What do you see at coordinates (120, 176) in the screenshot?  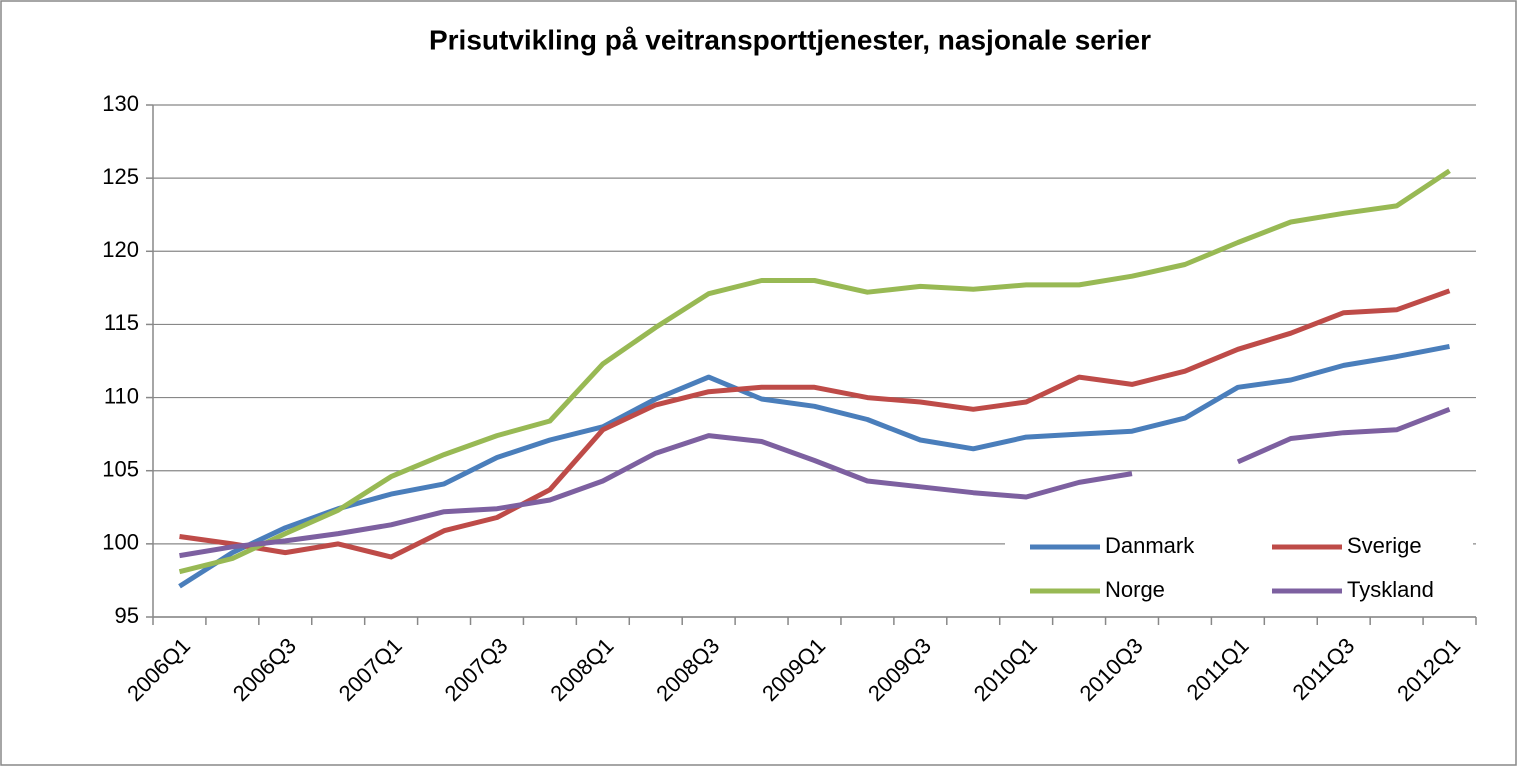 I see `y-tick-label: 125` at bounding box center [120, 176].